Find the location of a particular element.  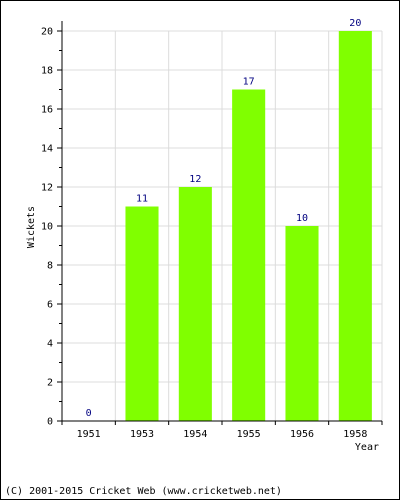

y-tick-label: 18 is located at coordinates (47, 71).